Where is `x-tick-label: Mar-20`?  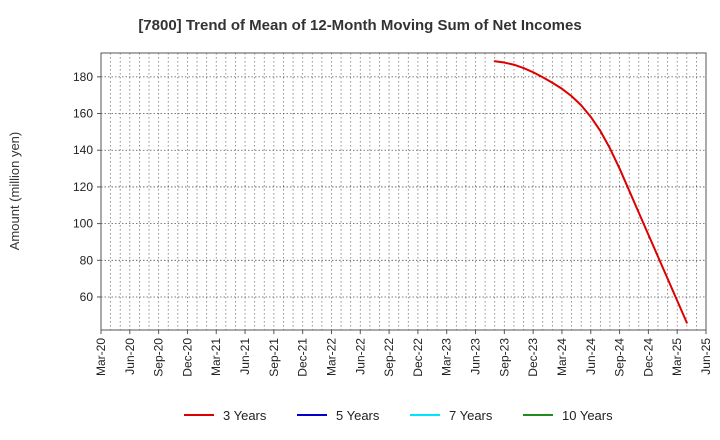 x-tick-label: Mar-20 is located at coordinates (101, 357).